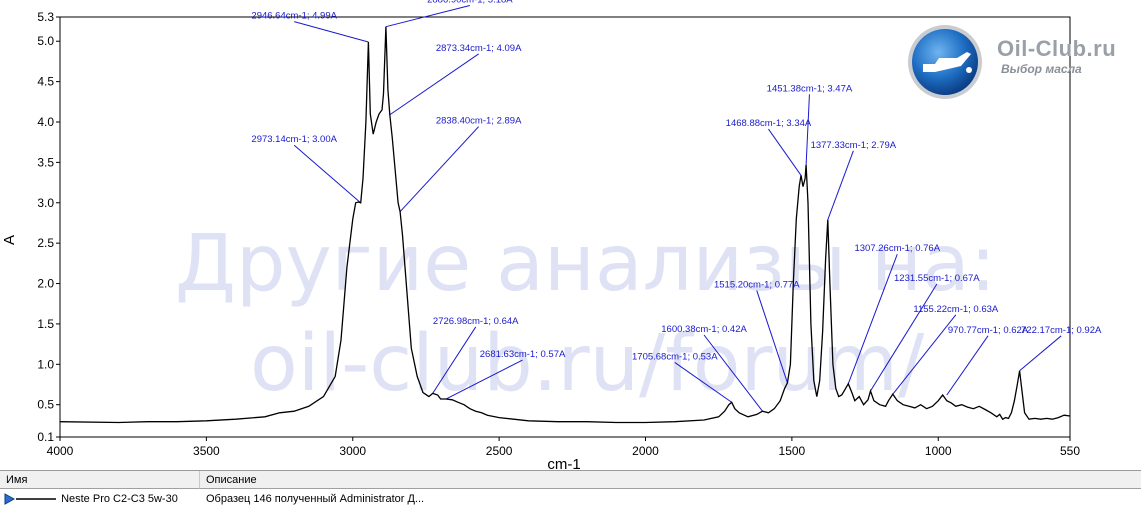 The height and width of the screenshot is (510, 1141). I want to click on peak-annotation: 1515.20cm-1; 0.77A, so click(757, 285).